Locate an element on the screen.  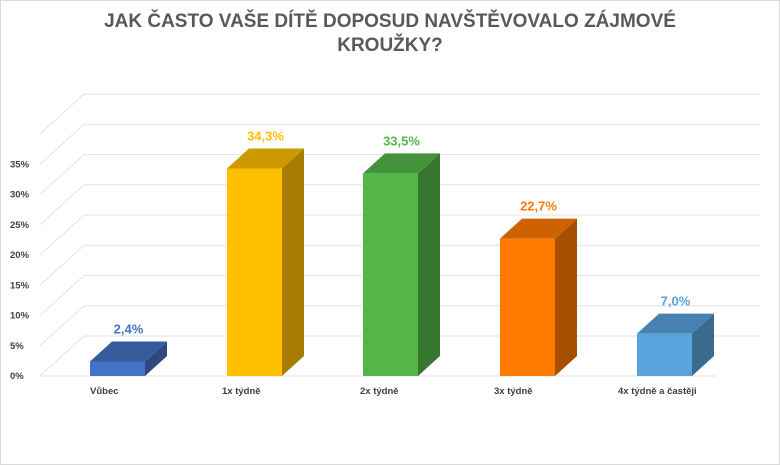
y-tick-label: 20% is located at coordinates (20, 255).